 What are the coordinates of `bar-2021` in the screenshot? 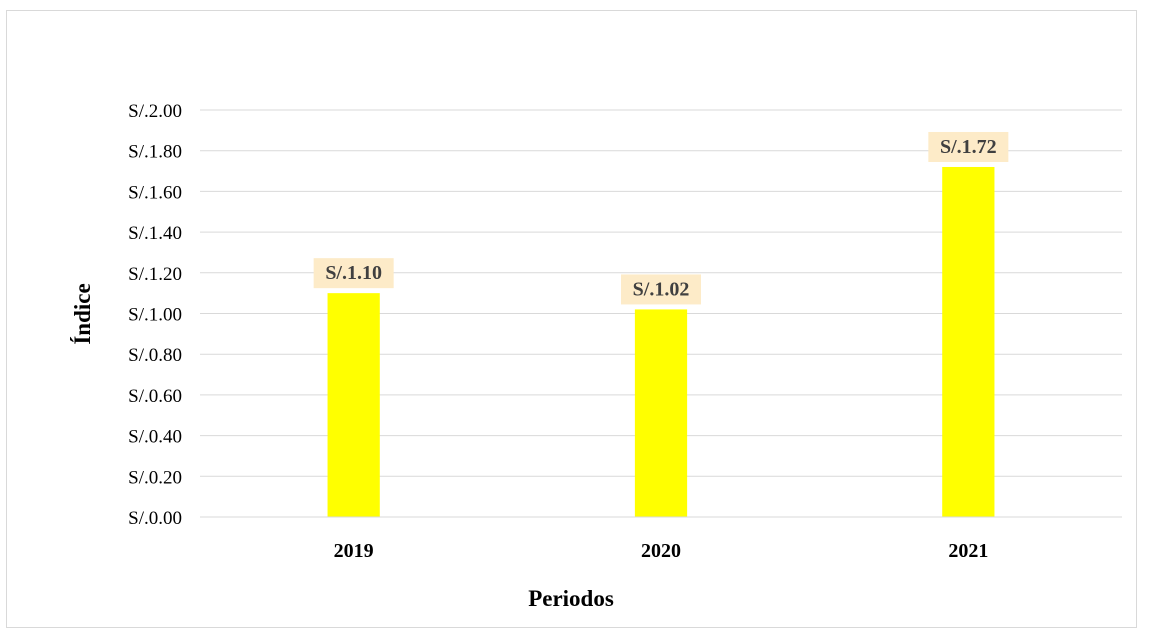 It's located at (968, 342).